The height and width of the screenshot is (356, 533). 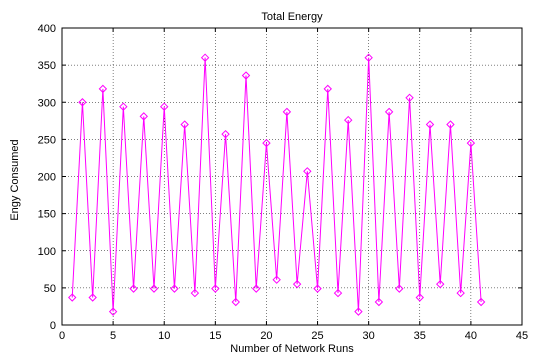 What do you see at coordinates (47, 140) in the screenshot?
I see `y-tick-label: 250` at bounding box center [47, 140].